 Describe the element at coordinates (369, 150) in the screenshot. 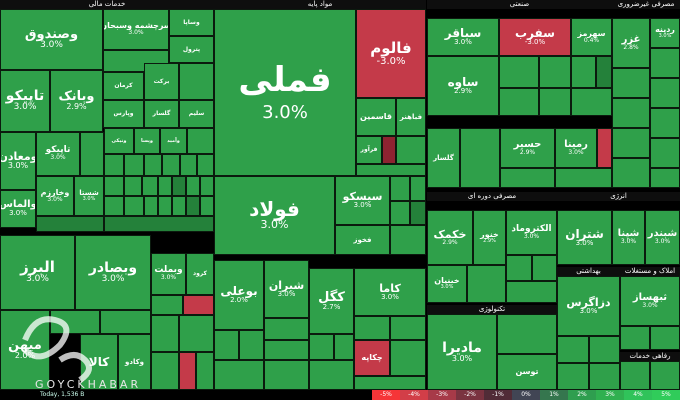

I see `stock-tile-small-50: فرآور` at that location.